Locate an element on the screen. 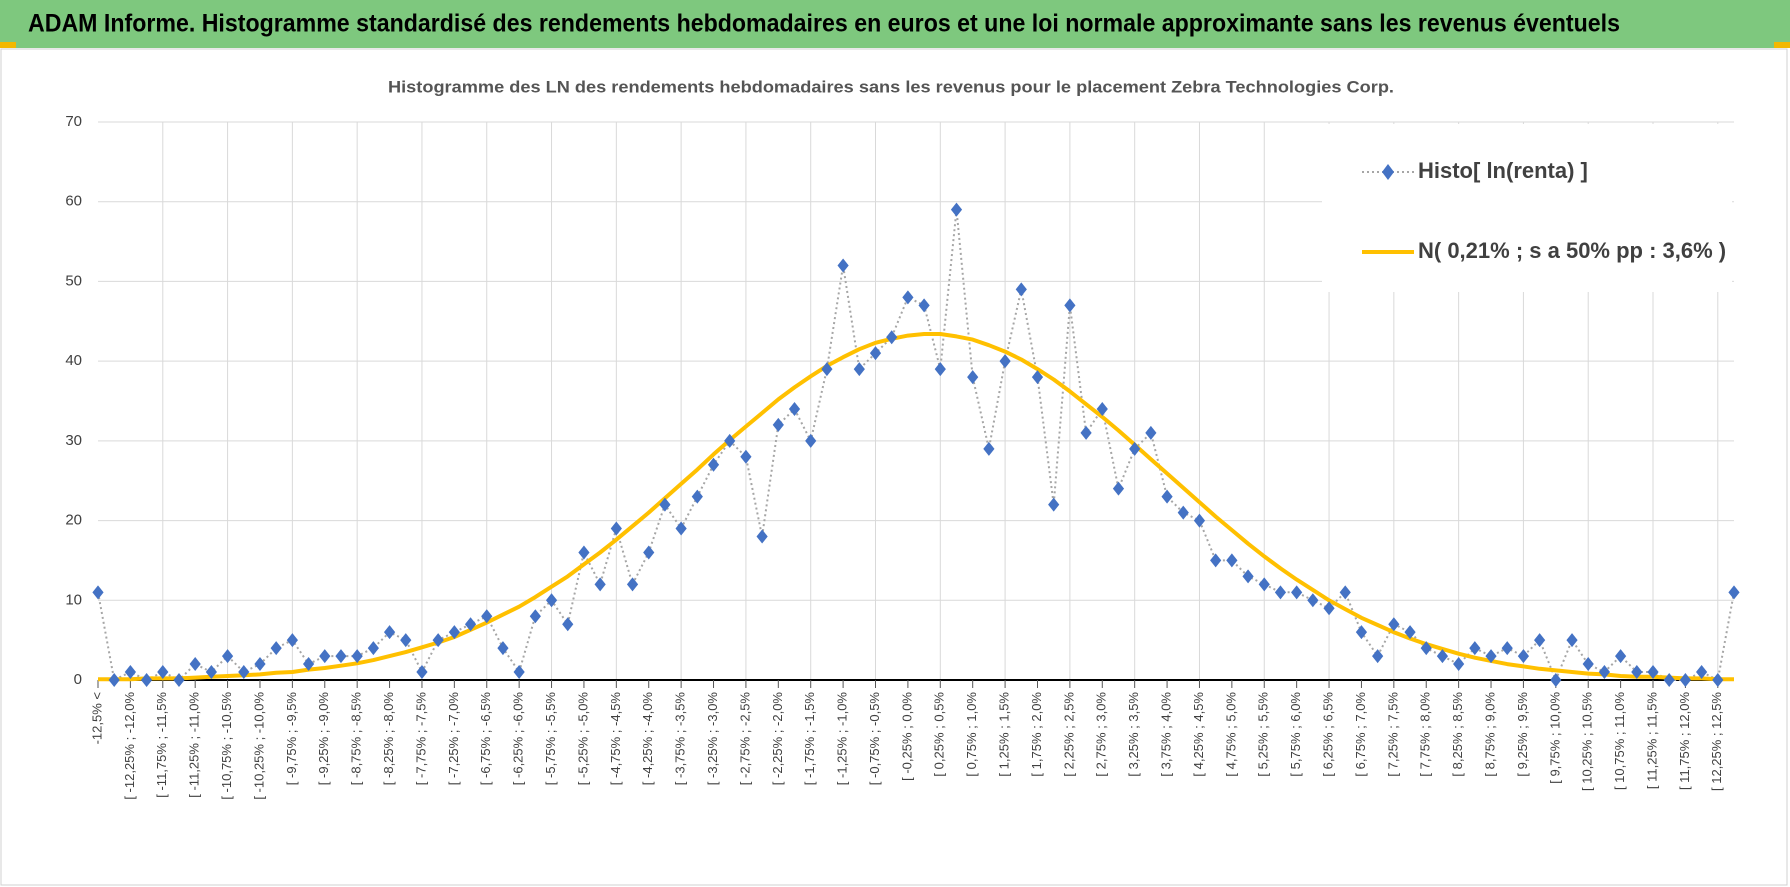 This screenshot has width=1790, height=887. x-tick-label: [ -10,25% ; -10,0% is located at coordinates (258, 746).